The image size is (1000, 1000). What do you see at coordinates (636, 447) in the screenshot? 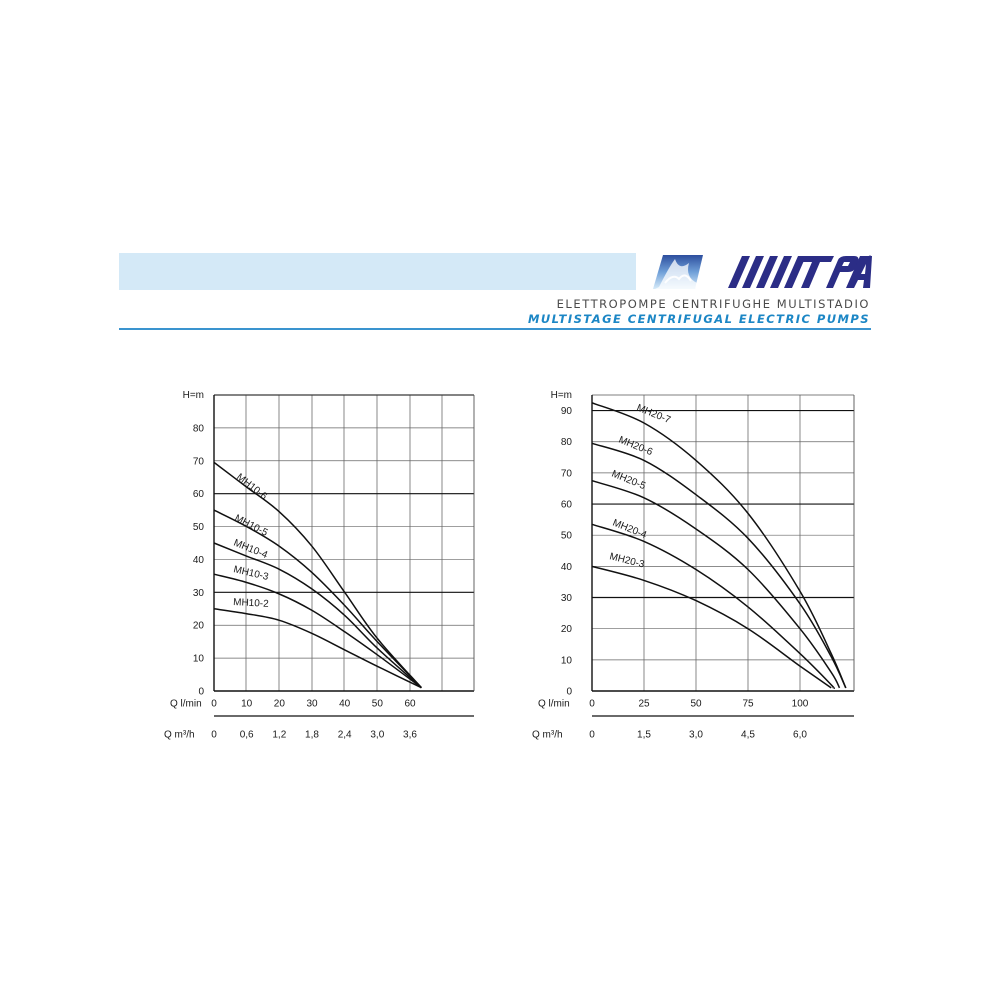
I see `series-label: MH20-6` at bounding box center [636, 447].